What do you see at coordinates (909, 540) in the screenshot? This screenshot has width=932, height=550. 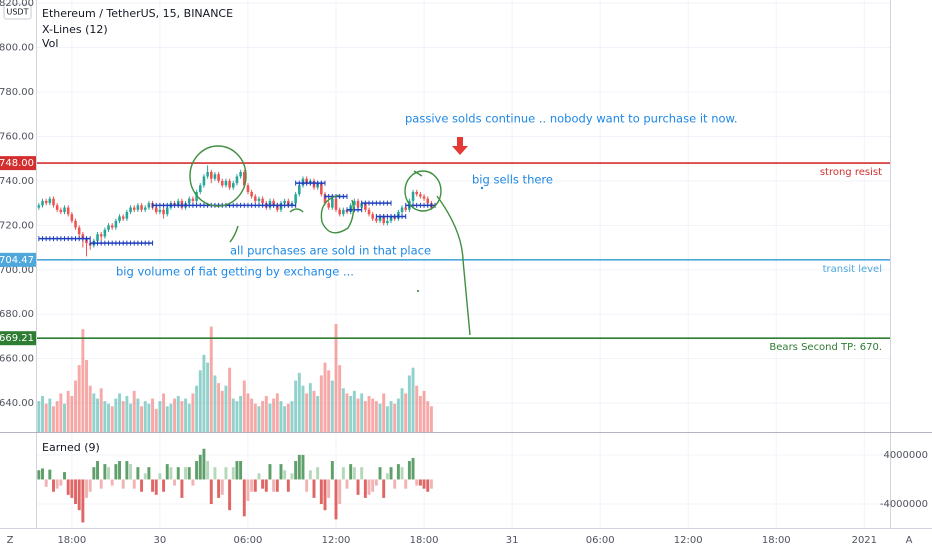 I see `toolbar-button: A` at bounding box center [909, 540].